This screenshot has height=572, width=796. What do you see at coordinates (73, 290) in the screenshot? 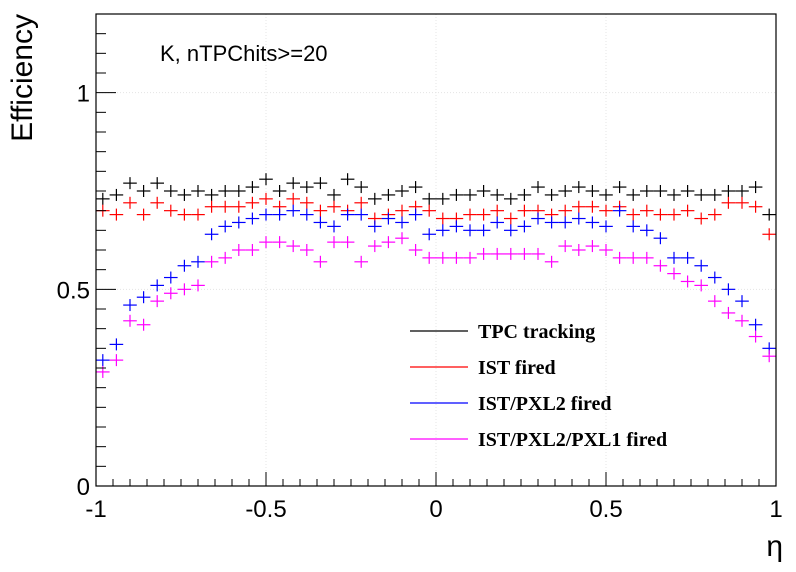
I see `y-tick-label: 0.5` at bounding box center [73, 290].